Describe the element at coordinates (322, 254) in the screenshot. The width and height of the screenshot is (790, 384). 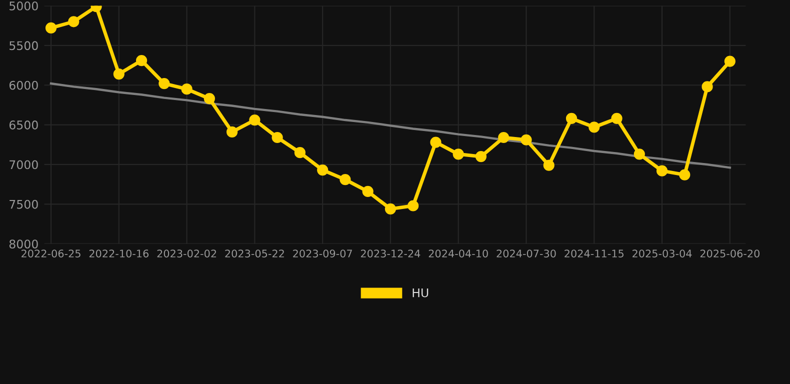
I see `x-tick-label: 2023-09-07` at that location.